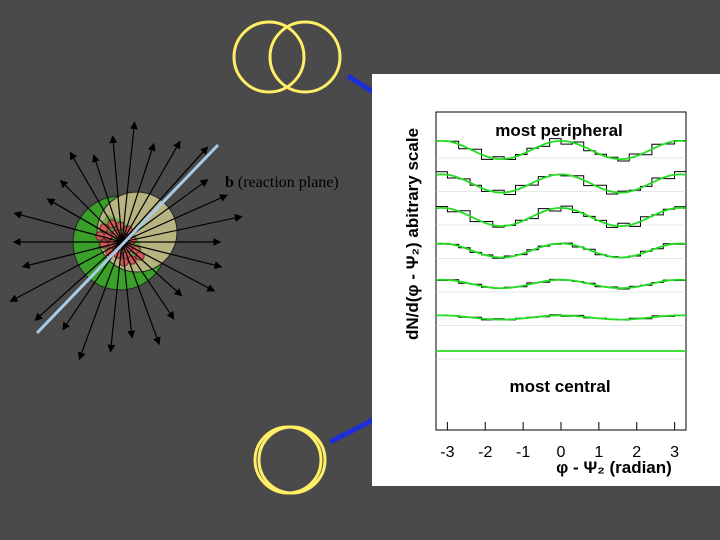  What do you see at coordinates (412, 234) in the screenshot?
I see `y-axis-label: dN/d(φ - Ψ₂) abitrary scale` at bounding box center [412, 234].